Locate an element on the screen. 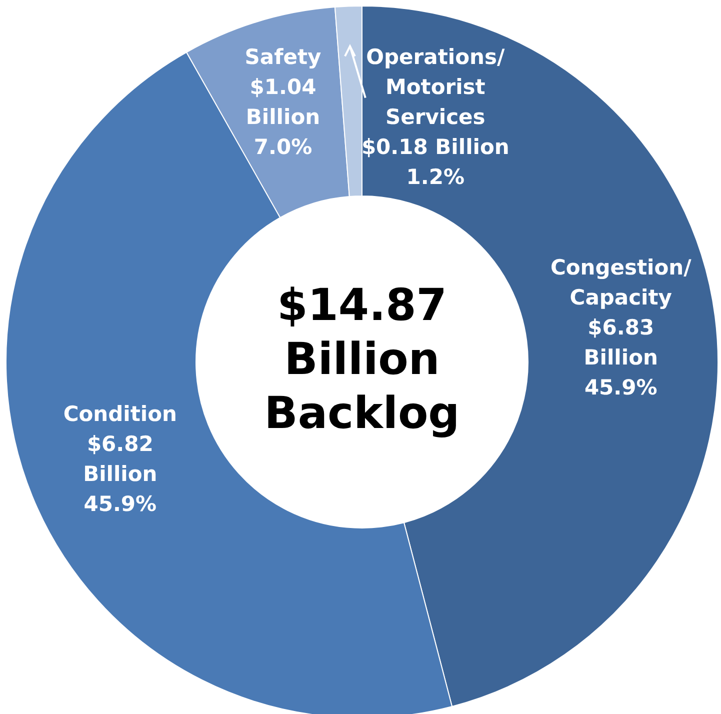  data-label: $6.82 Billion 45.9% is located at coordinates (120, 474).